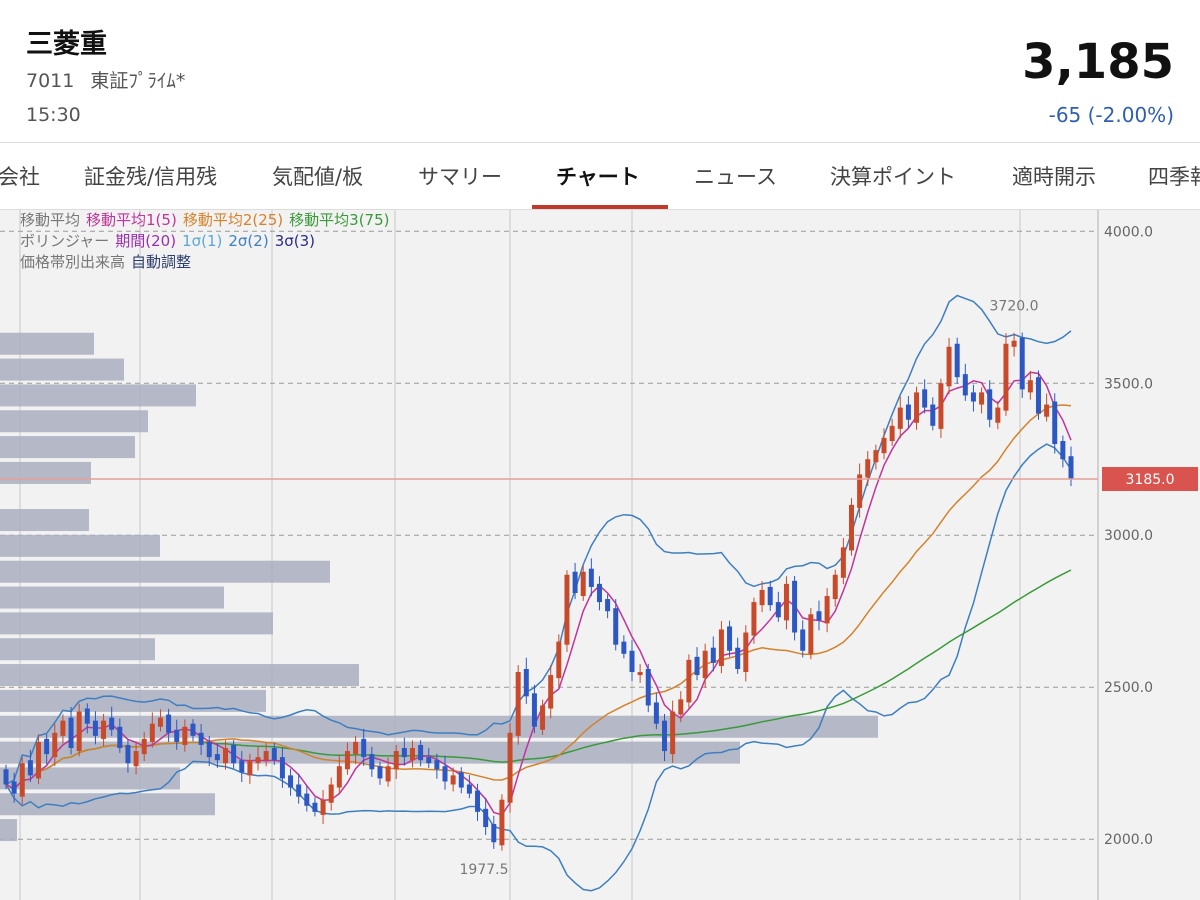  Describe the element at coordinates (248, 241) in the screenshot. I see `legend-bb-2sigma: 2σ(2)` at that location.